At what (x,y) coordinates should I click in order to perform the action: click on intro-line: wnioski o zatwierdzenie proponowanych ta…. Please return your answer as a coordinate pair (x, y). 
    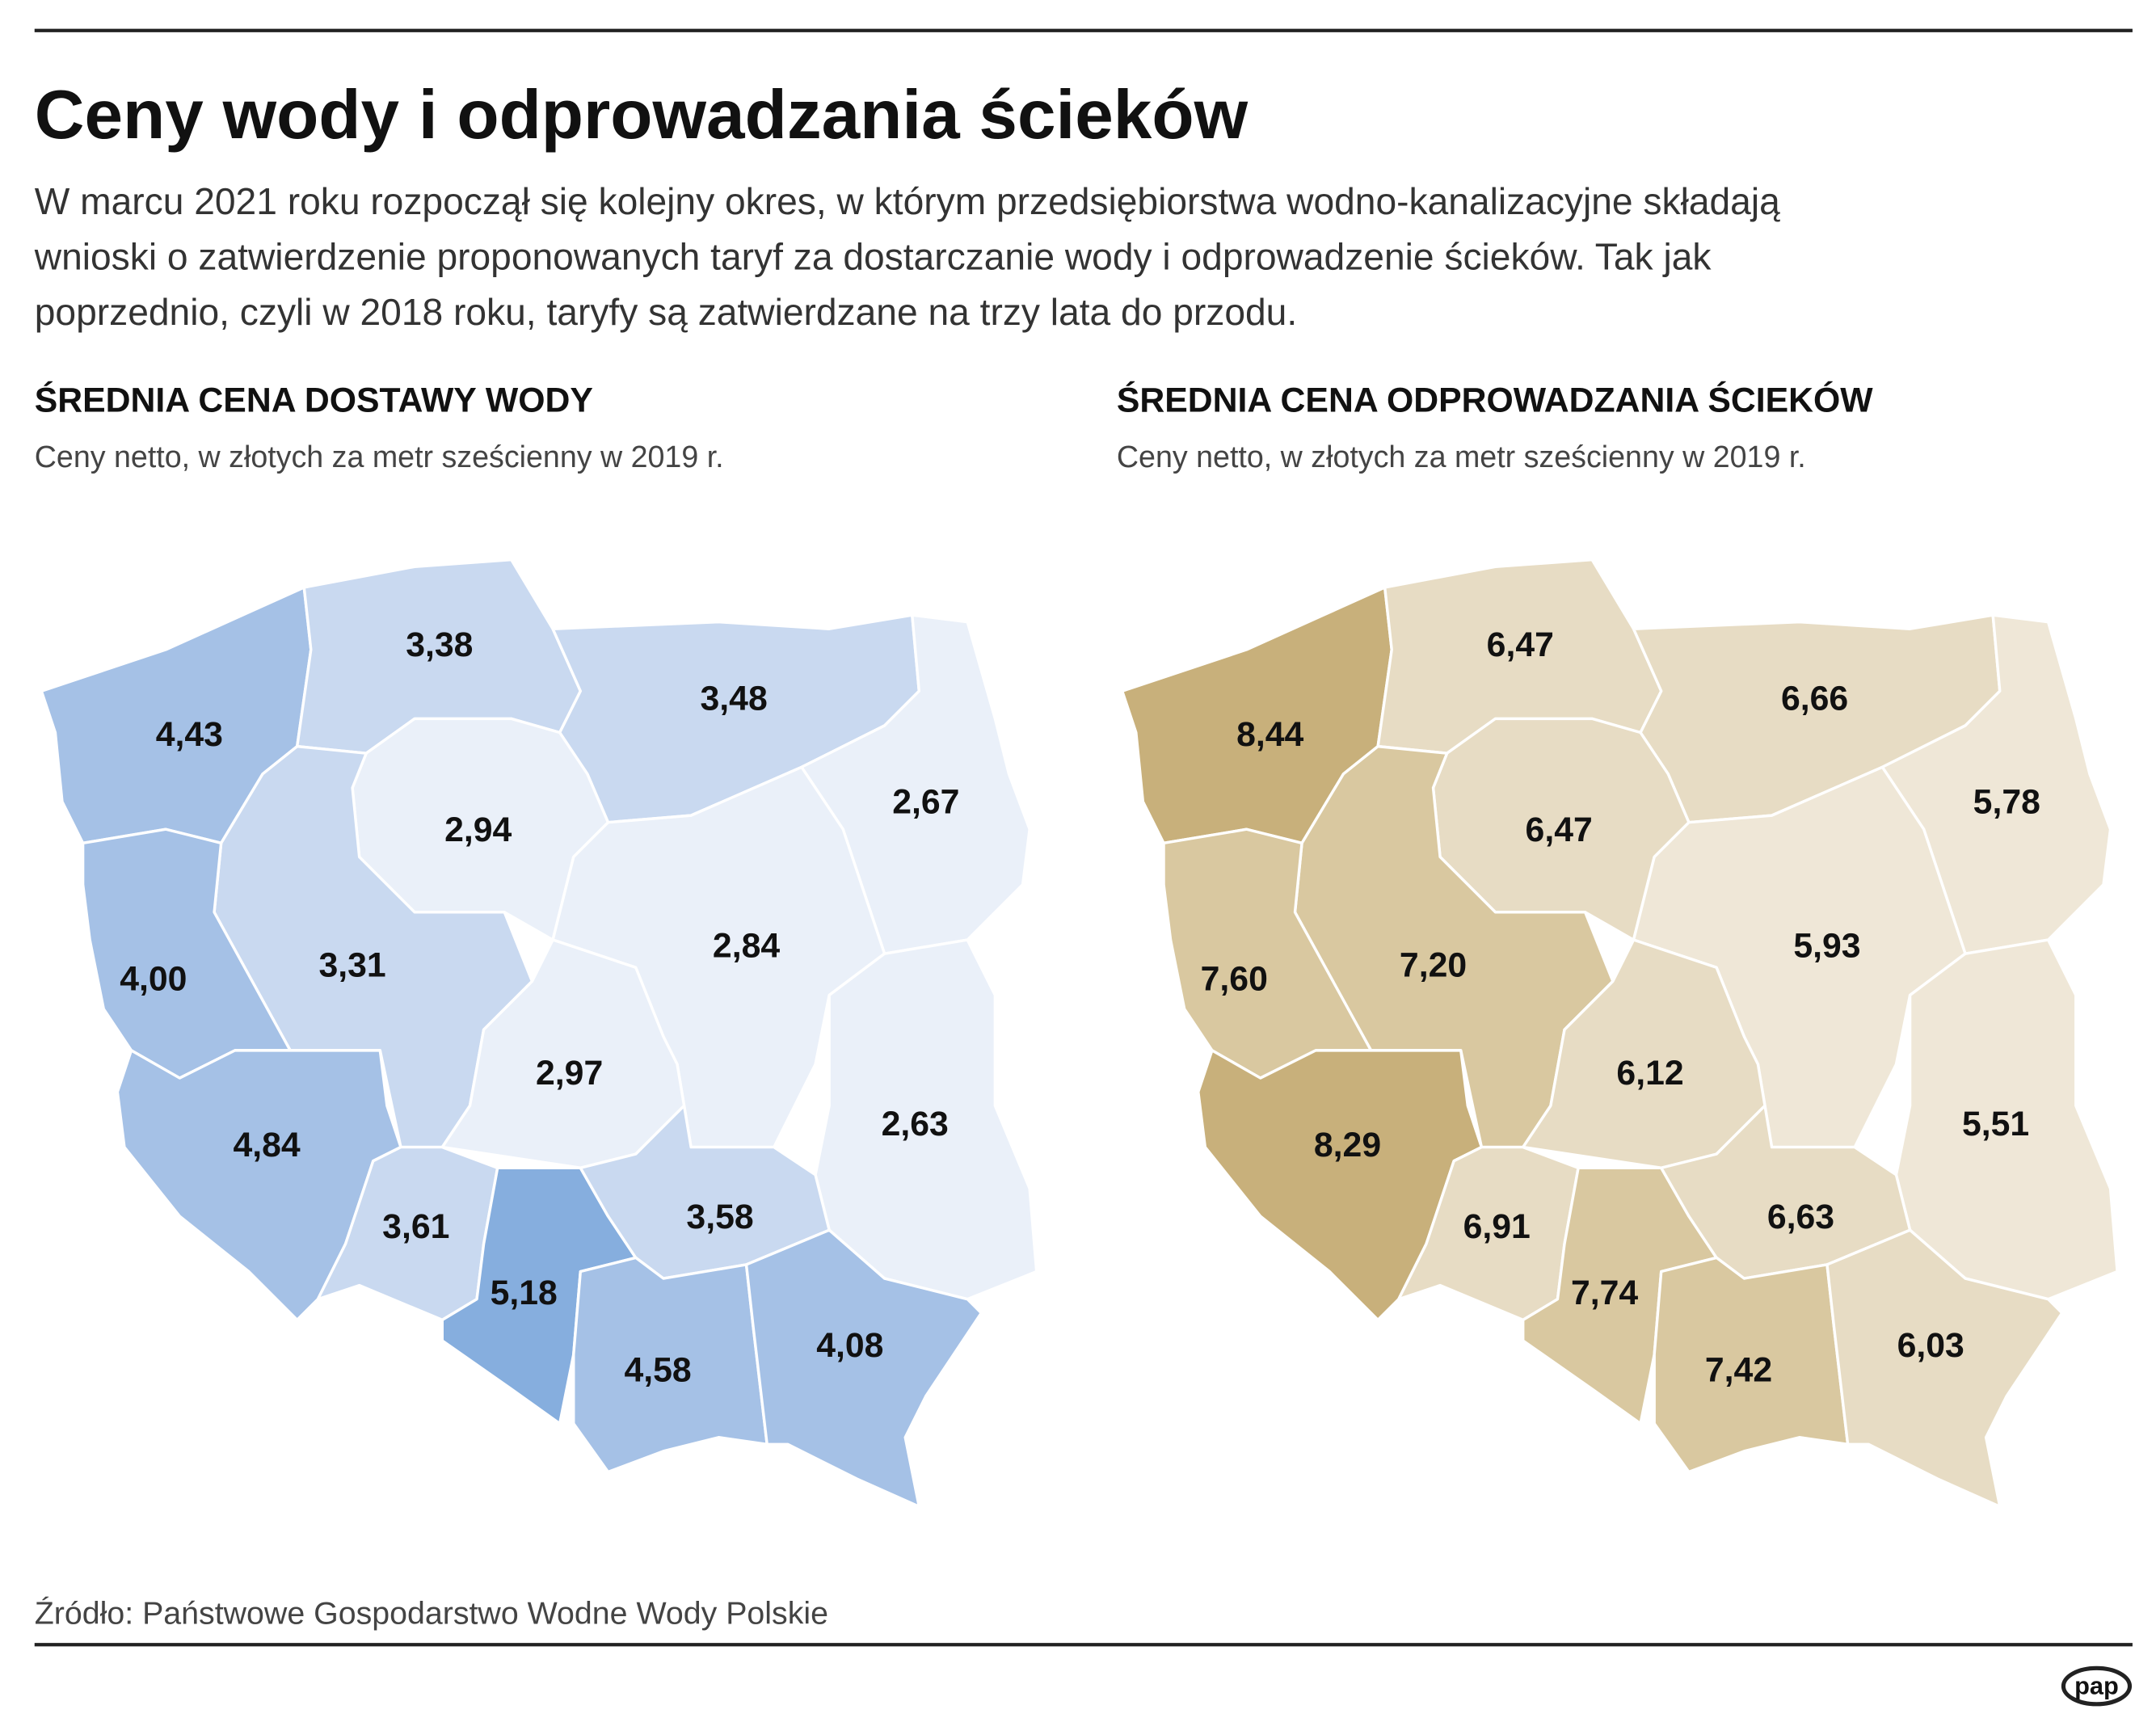
    Looking at the image, I should click on (873, 257).